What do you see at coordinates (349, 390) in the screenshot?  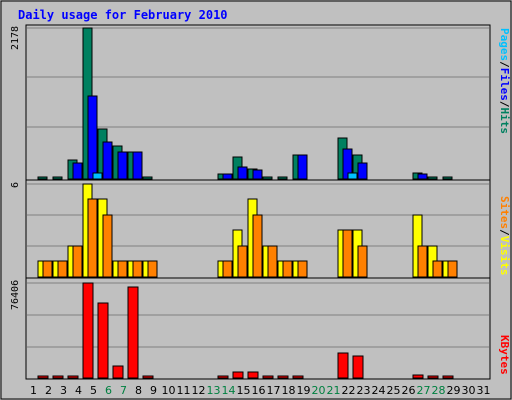 I see `x-tick-day-22: 22` at bounding box center [349, 390].